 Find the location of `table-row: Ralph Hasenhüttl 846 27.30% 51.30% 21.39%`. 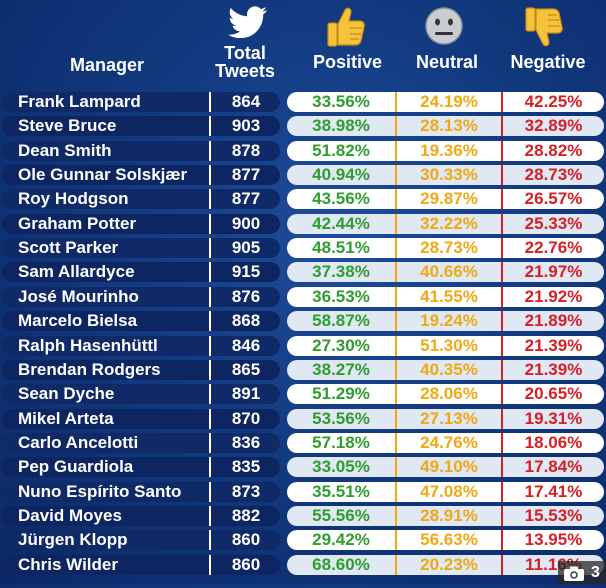

table-row: Ralph Hasenhüttl 846 27.30% 51.30% 21.39% is located at coordinates (303, 346).